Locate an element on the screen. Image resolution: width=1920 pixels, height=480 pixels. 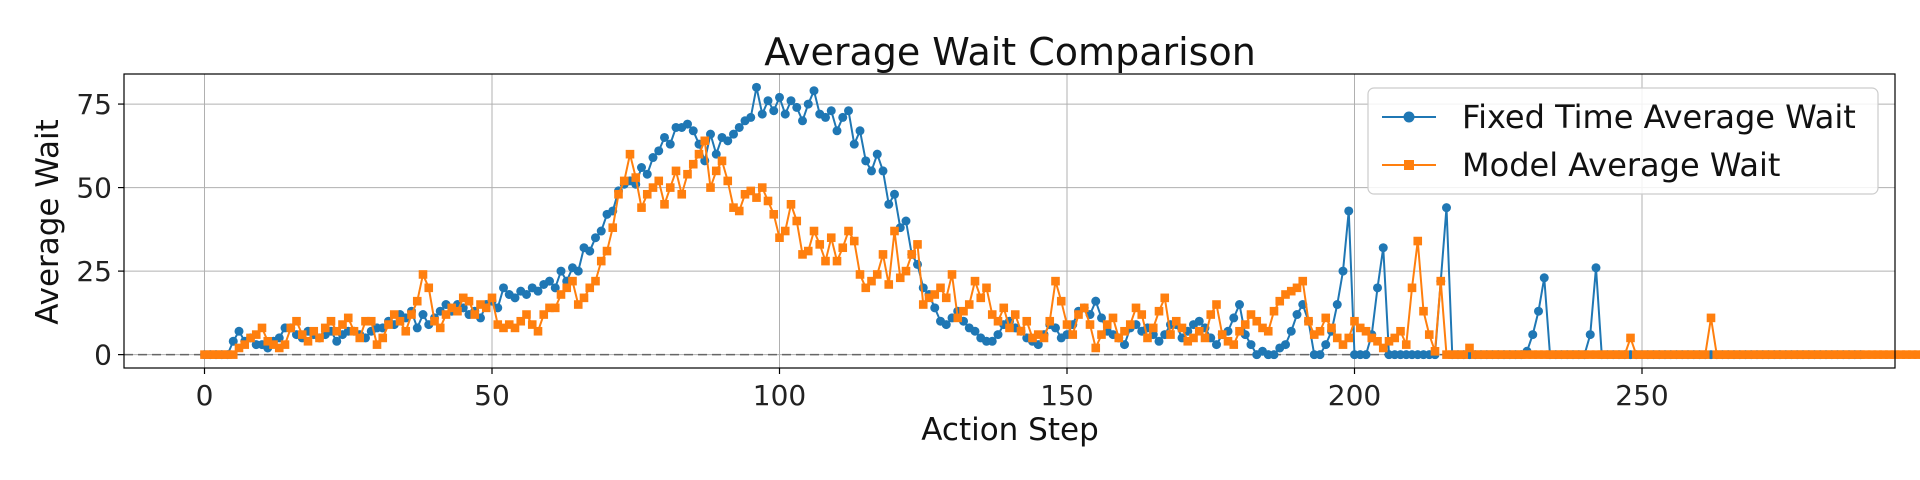
y-tick-label: 25 is located at coordinates (94, 271).